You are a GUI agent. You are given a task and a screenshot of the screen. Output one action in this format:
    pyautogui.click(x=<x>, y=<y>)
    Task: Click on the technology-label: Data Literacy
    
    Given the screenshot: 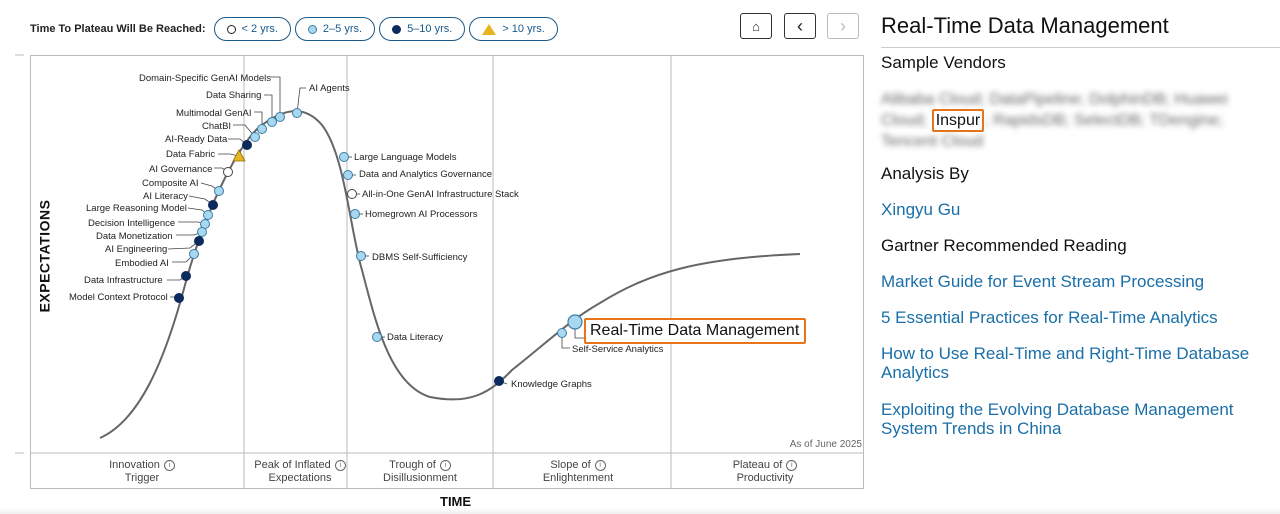 What is the action you would take?
    pyautogui.click(x=415, y=337)
    